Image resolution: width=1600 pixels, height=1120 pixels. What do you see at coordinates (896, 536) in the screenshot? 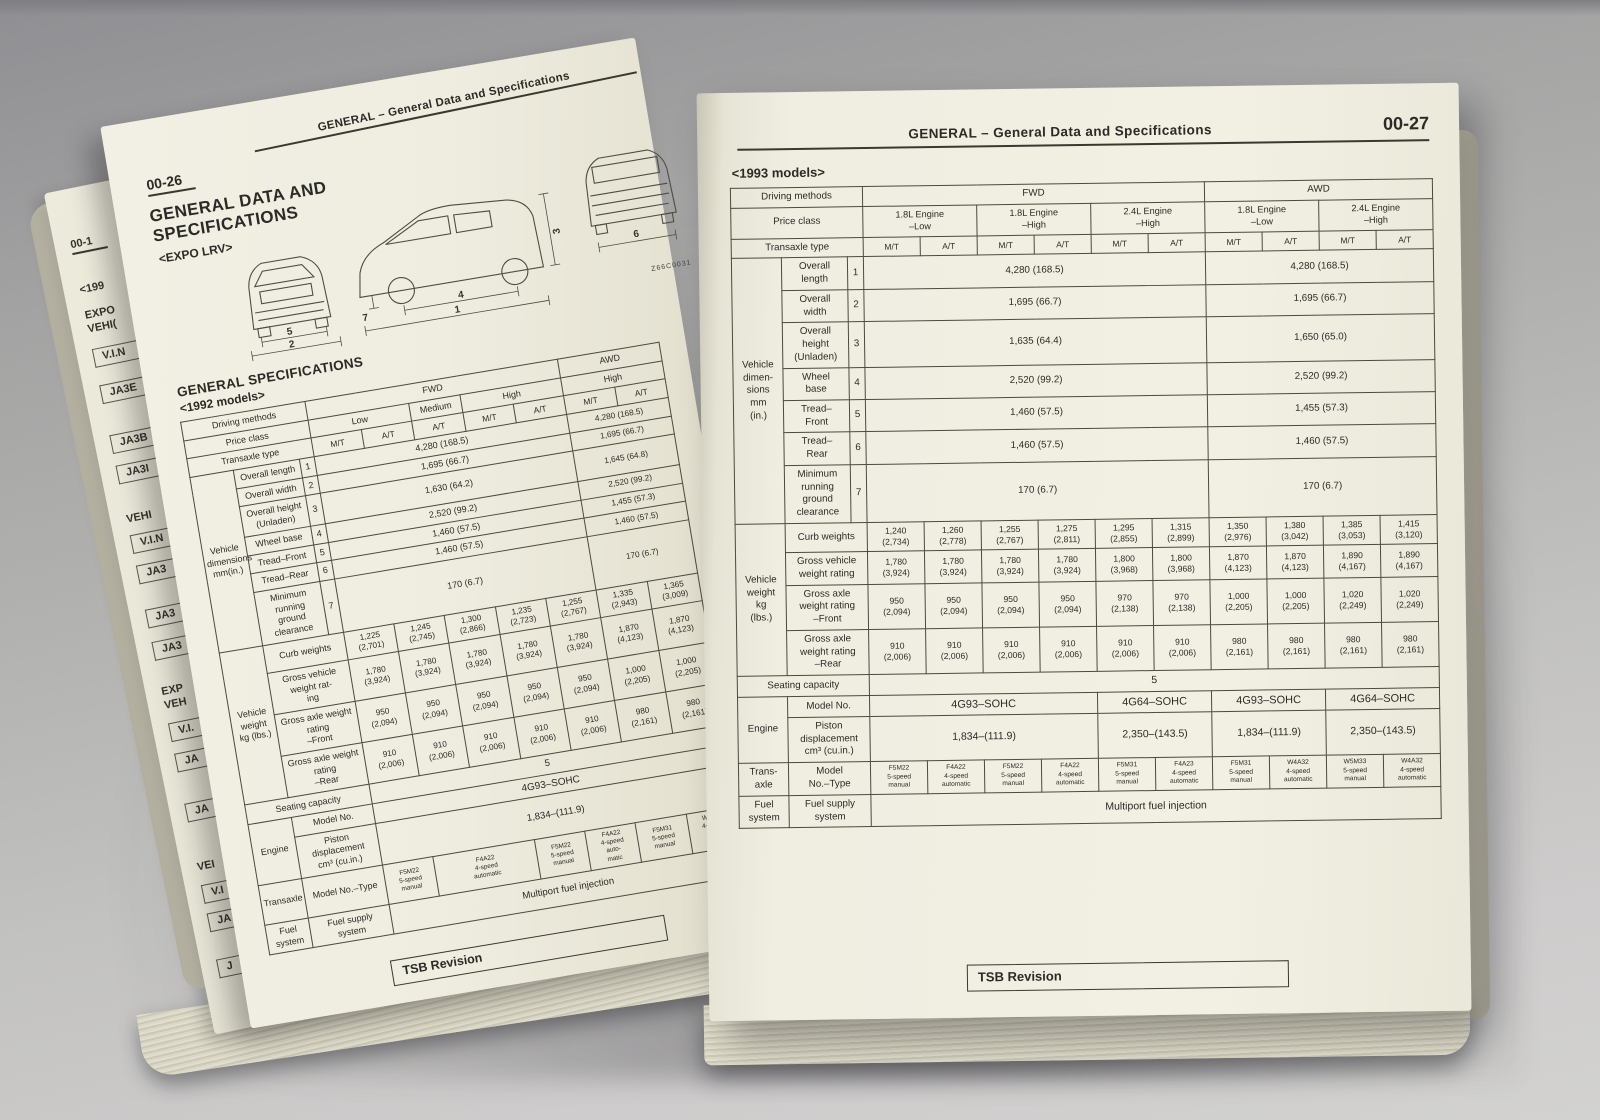
I see `table-cell: 1,240 (2,734)` at bounding box center [896, 536].